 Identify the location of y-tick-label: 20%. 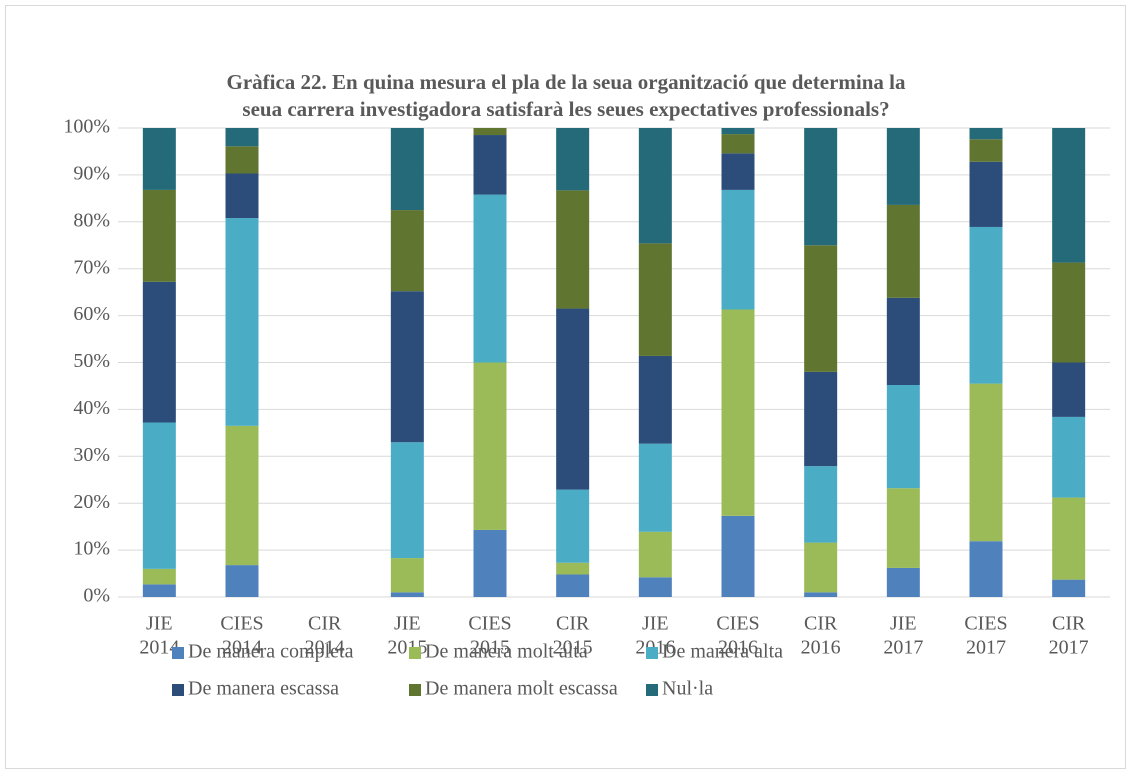
(91, 502).